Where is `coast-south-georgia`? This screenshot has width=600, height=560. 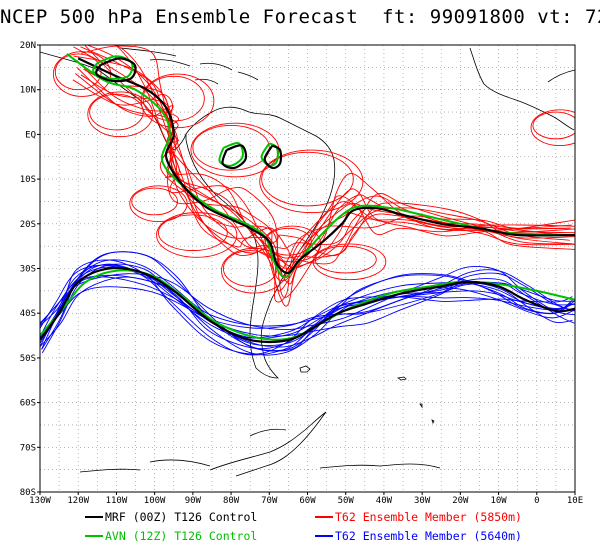 coast-south-georgia is located at coordinates (401, 378).